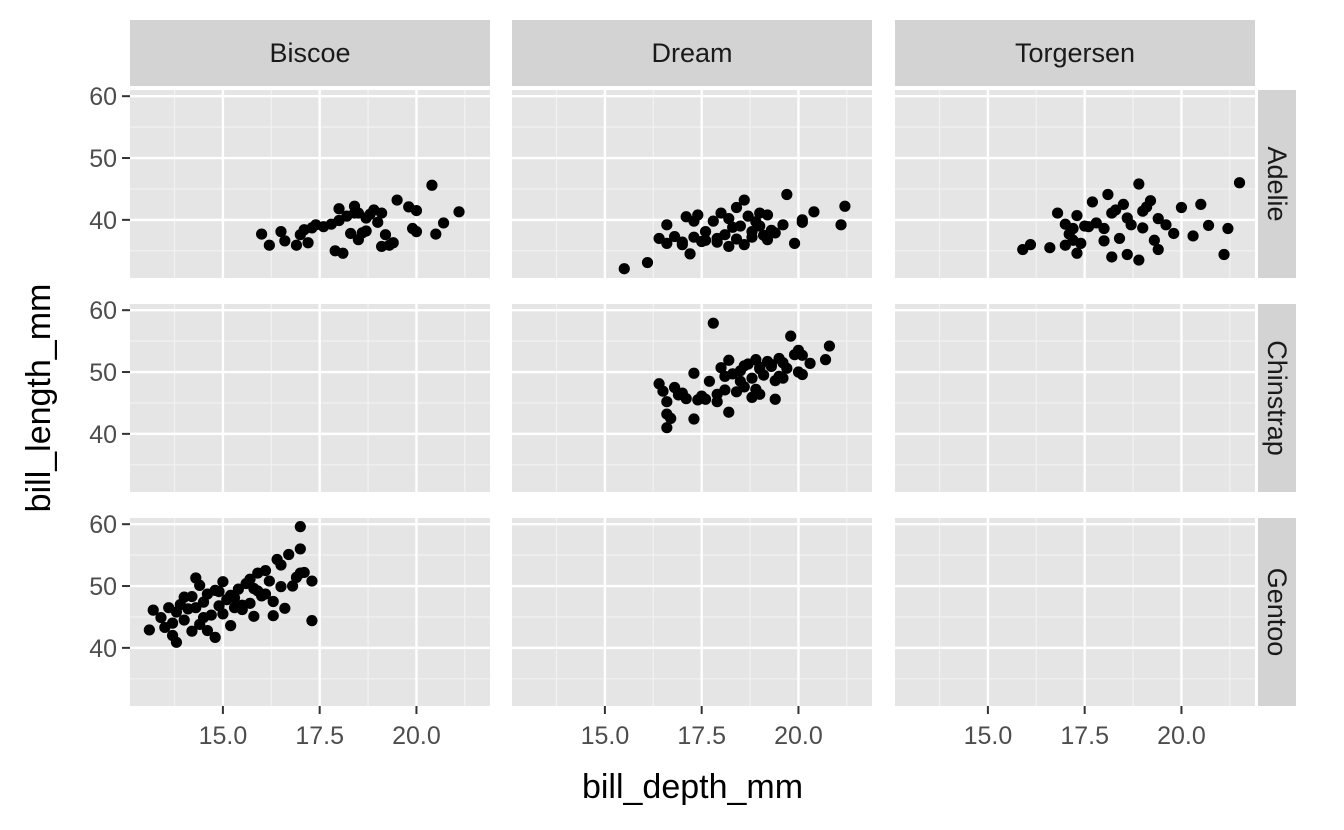 The width and height of the screenshot is (1344, 830). I want to click on strip-label-adelie: Adelie, so click(1277, 183).